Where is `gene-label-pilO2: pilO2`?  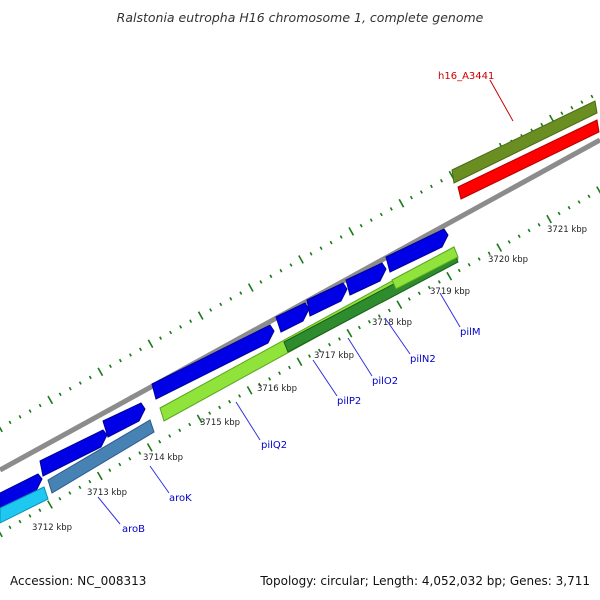 gene-label-pilO2: pilO2 is located at coordinates (385, 381).